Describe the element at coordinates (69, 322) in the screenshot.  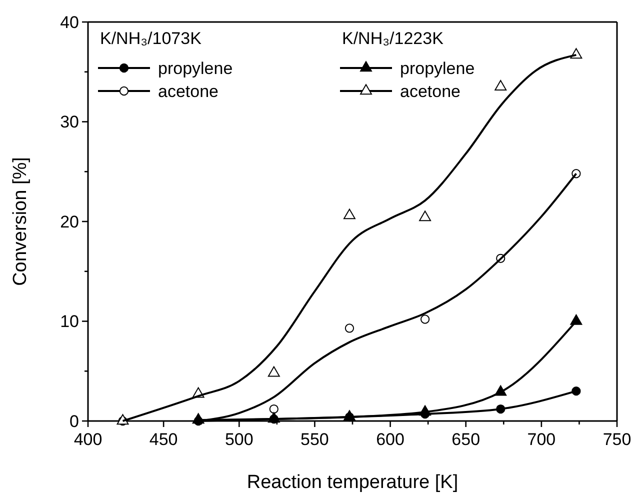
I see `y-tick-label: 10` at that location.